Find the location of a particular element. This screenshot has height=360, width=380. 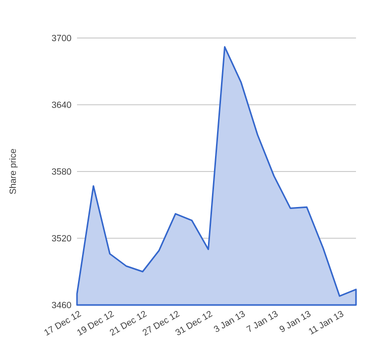

x-tick-label: 3 Jan 13 is located at coordinates (229, 321).